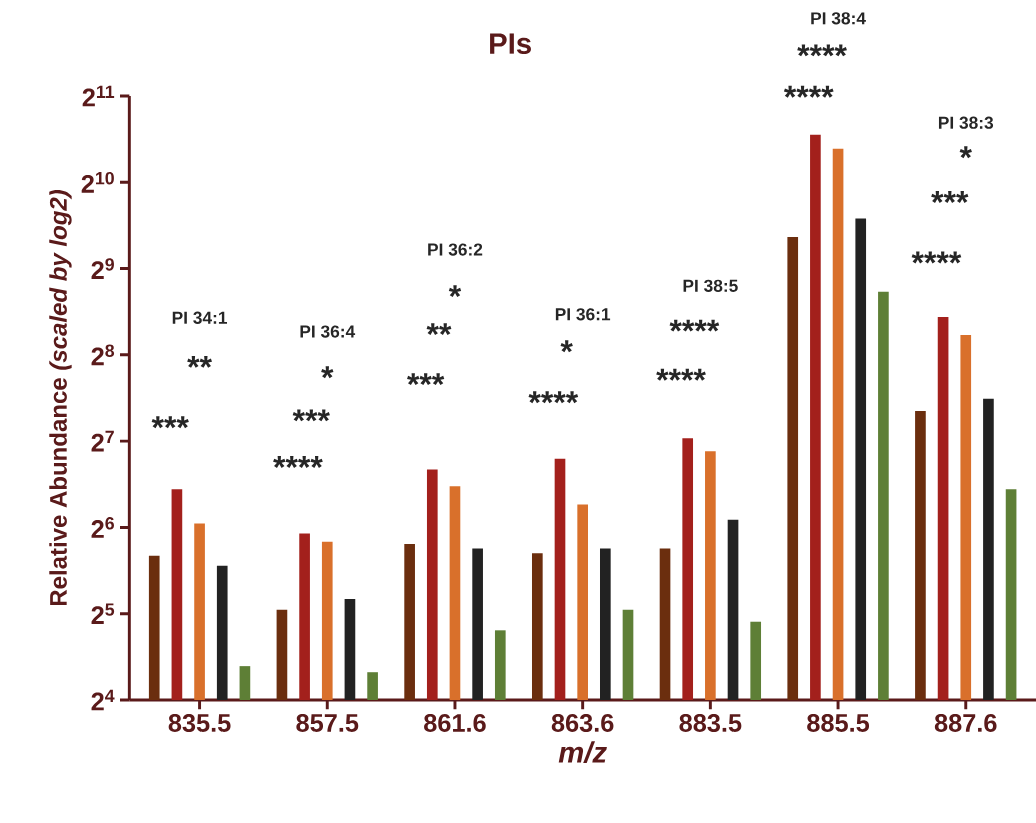  Describe the element at coordinates (103, 355) in the screenshot. I see `y-tick-label: 2$^{8}$` at that location.